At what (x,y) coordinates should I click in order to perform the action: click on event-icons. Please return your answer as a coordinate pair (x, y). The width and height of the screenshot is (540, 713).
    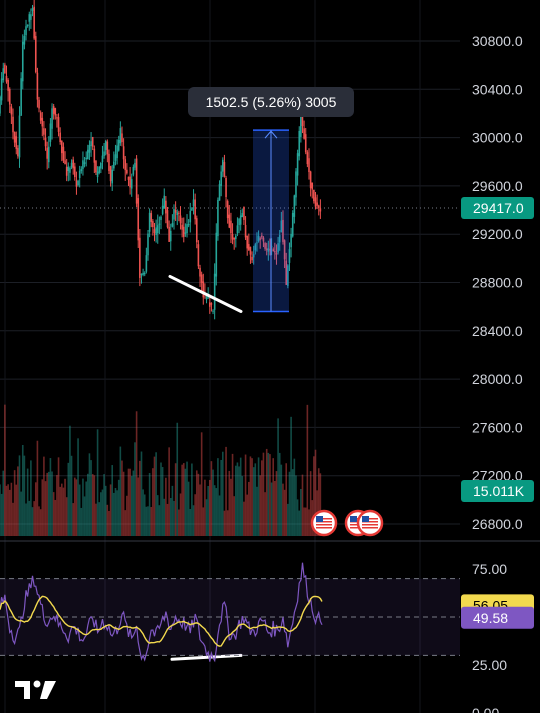
    Looking at the image, I should click on (347, 523).